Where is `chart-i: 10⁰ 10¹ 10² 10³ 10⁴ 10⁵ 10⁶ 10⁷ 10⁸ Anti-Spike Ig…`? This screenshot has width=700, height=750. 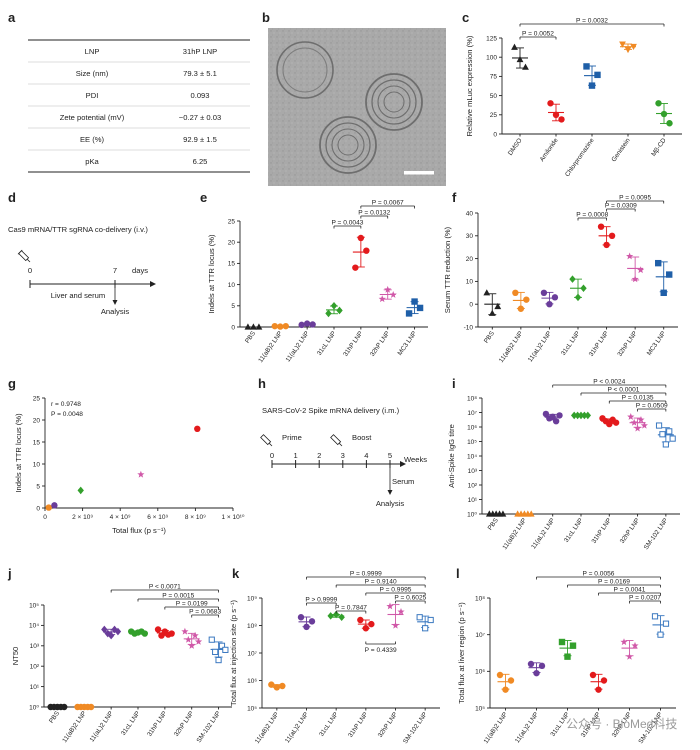
chart-i: 10⁰ 10¹ 10² 10³ 10⁴ 10⁵ 10⁶ 10⁷ 10⁸ Anti-Spike Ig… is located at coordinates (563, 464).